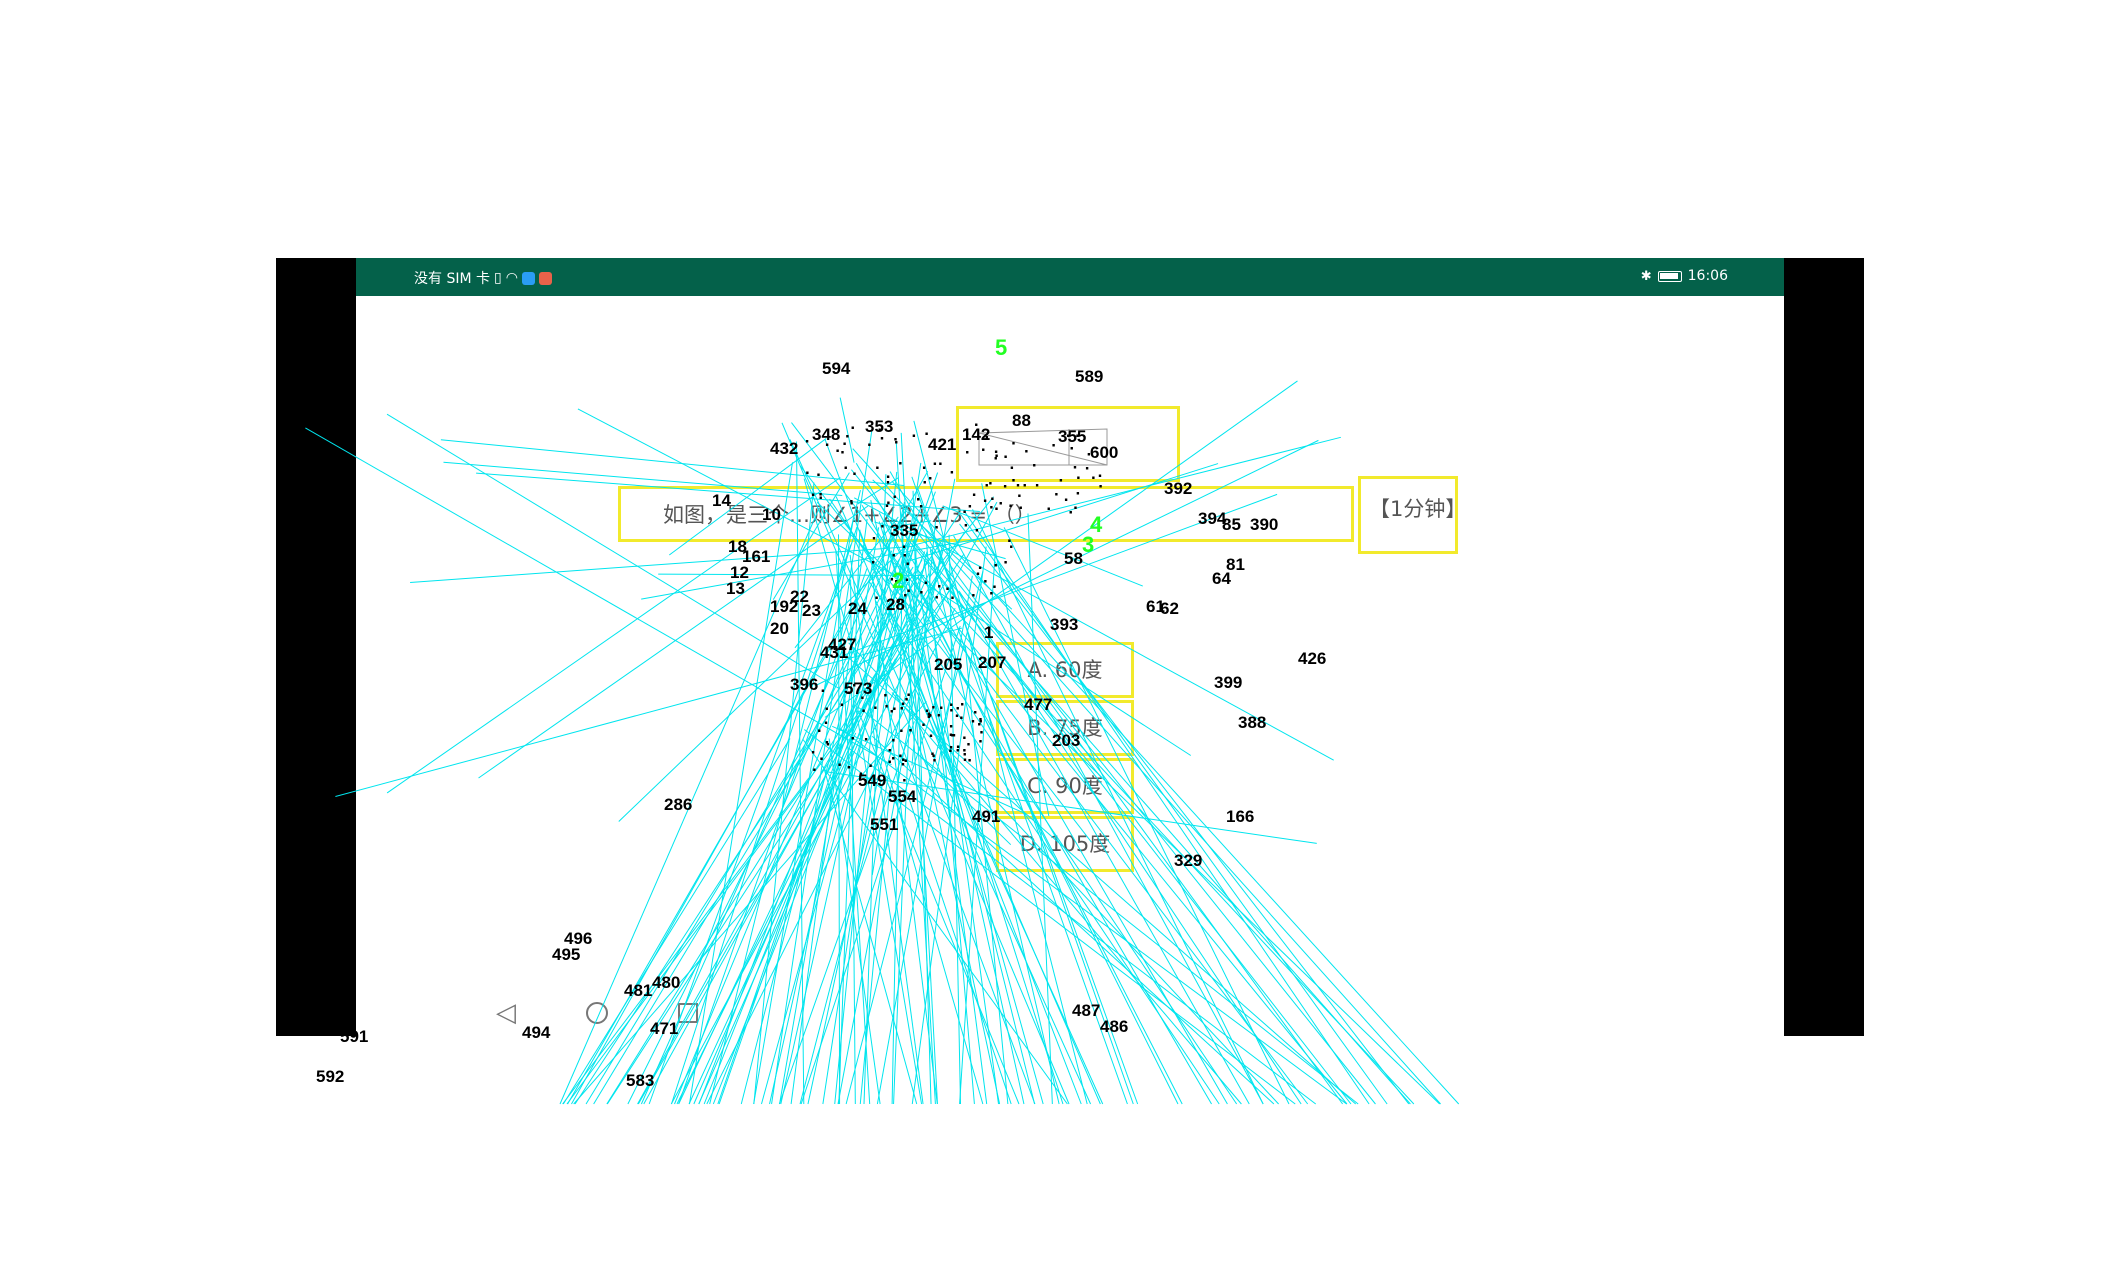 The height and width of the screenshot is (1280, 2120). What do you see at coordinates (688, 1013) in the screenshot?
I see `recents-square-icon` at bounding box center [688, 1013].